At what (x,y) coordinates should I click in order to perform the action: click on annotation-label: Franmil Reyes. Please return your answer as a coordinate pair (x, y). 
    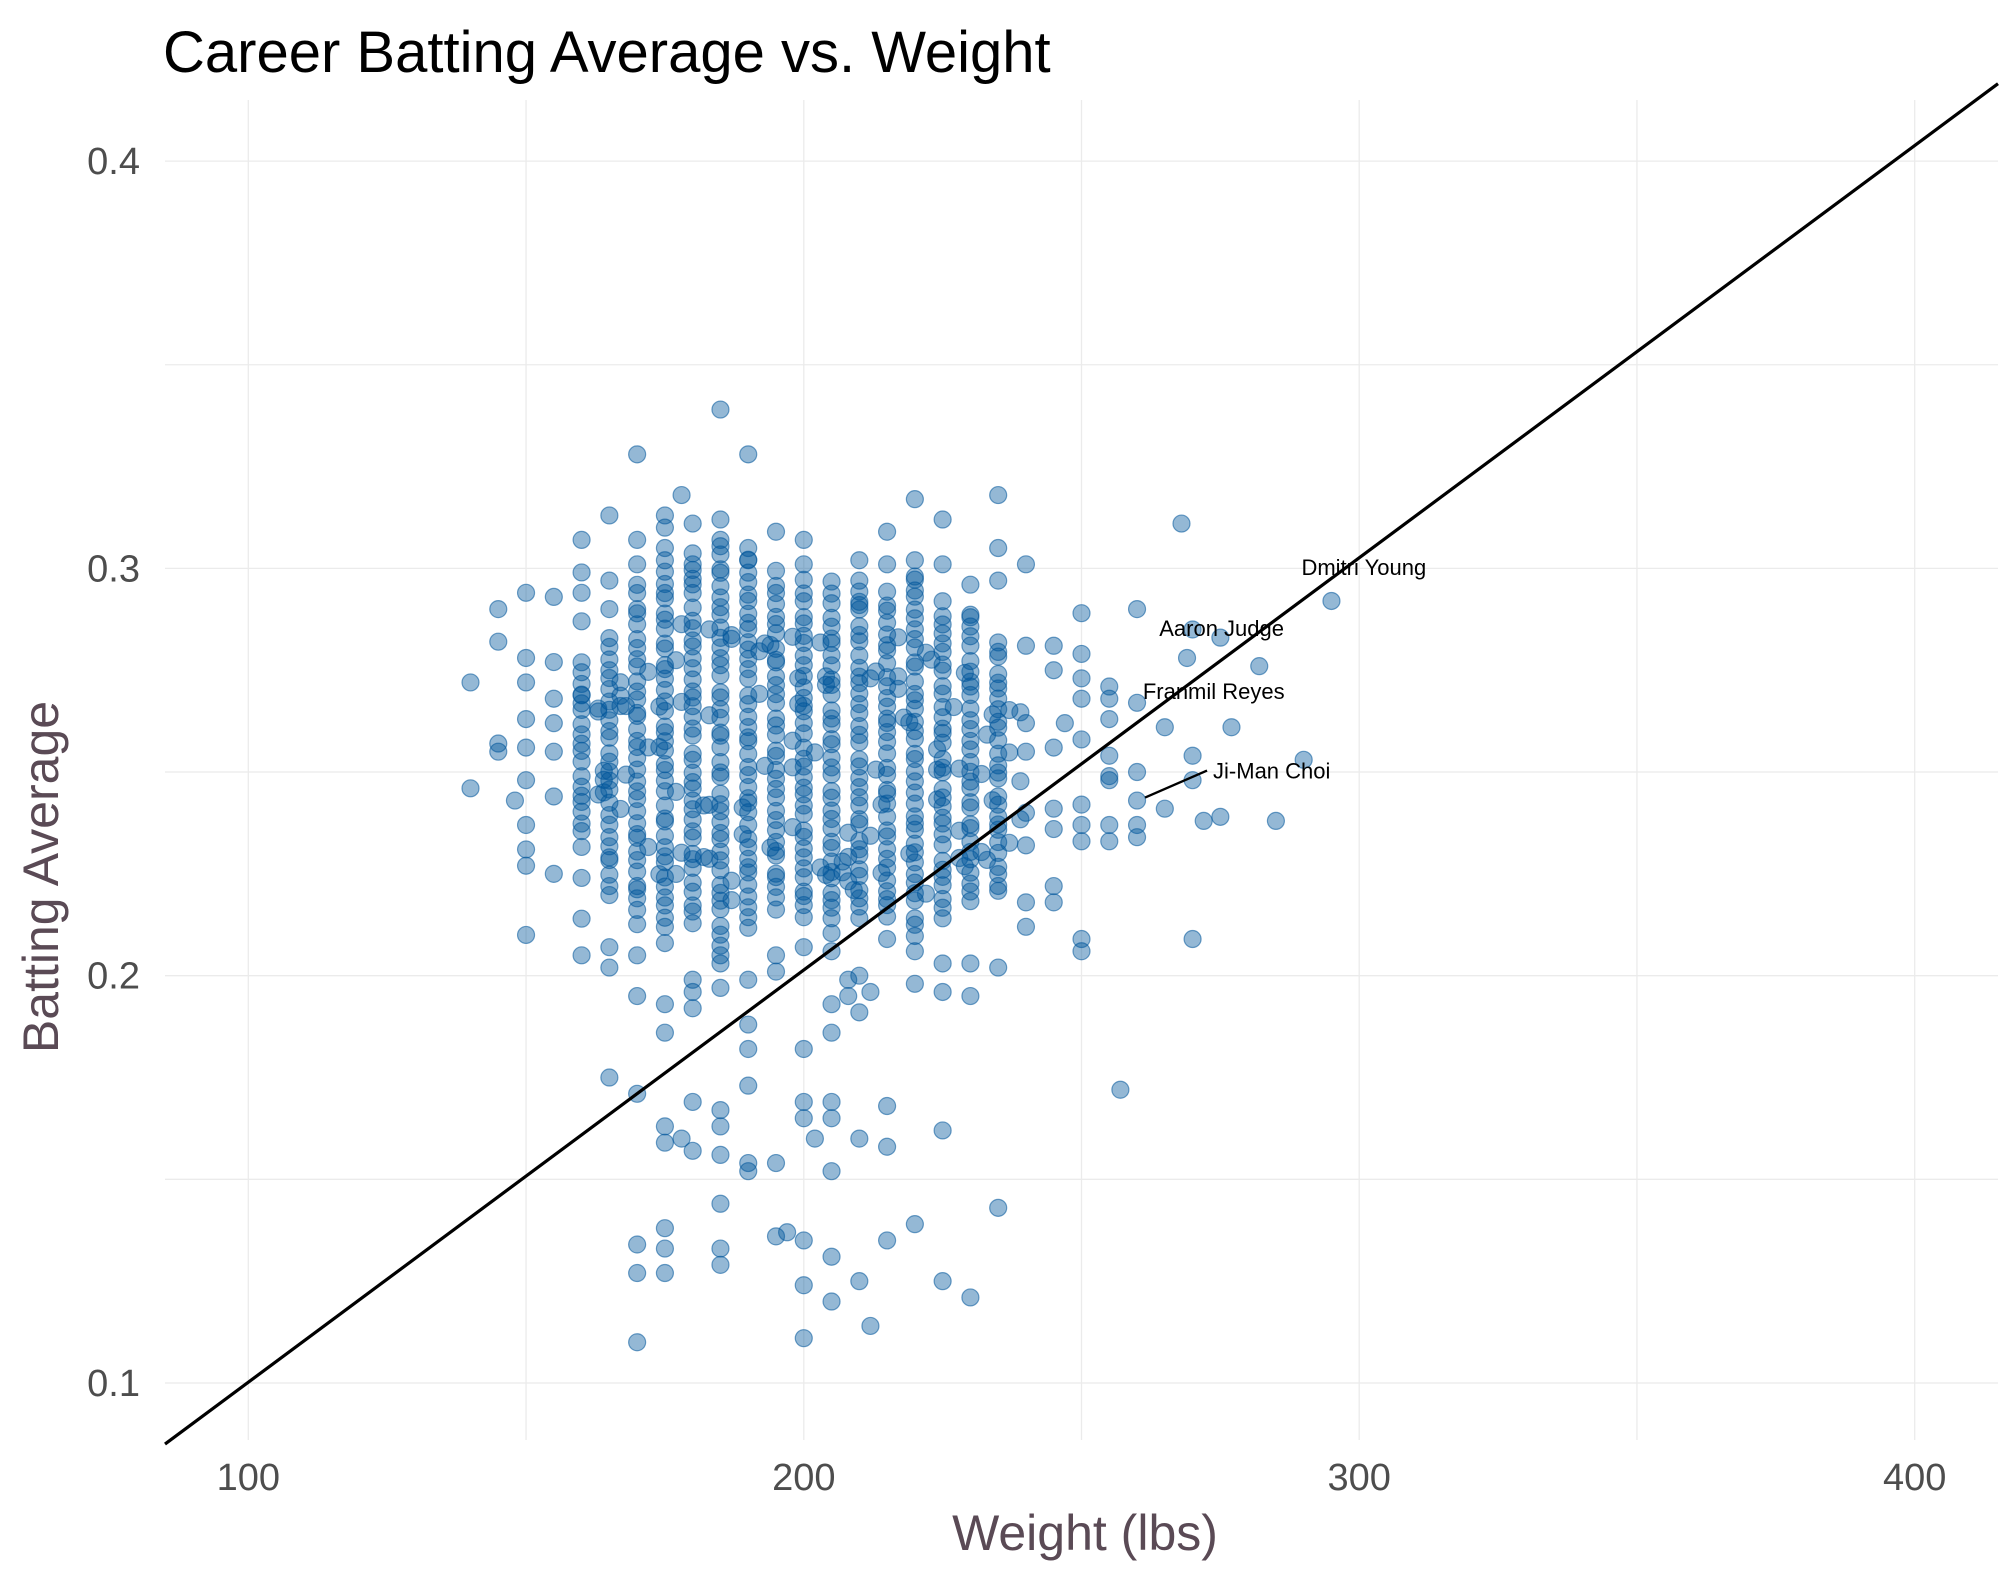
    Looking at the image, I should click on (1214, 691).